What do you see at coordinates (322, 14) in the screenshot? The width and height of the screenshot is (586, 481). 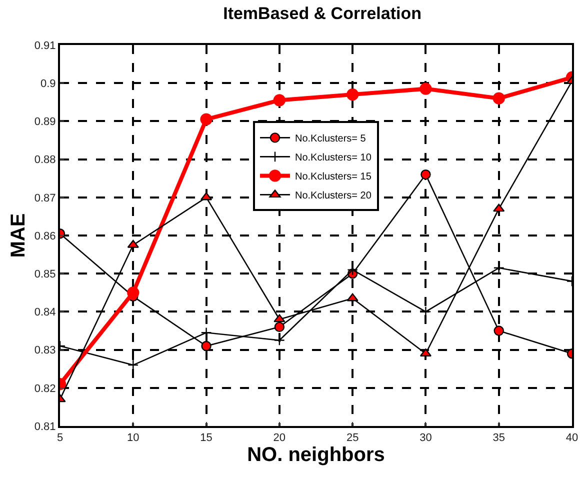 I see `chart-title: ItemBased & Correlation` at bounding box center [322, 14].